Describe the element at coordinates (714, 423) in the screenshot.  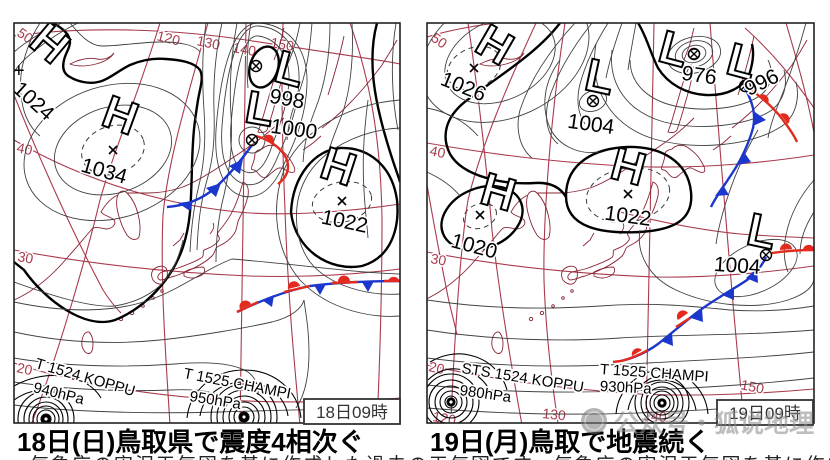
I see `svg-text: 公众号・狐说地理` at that location.